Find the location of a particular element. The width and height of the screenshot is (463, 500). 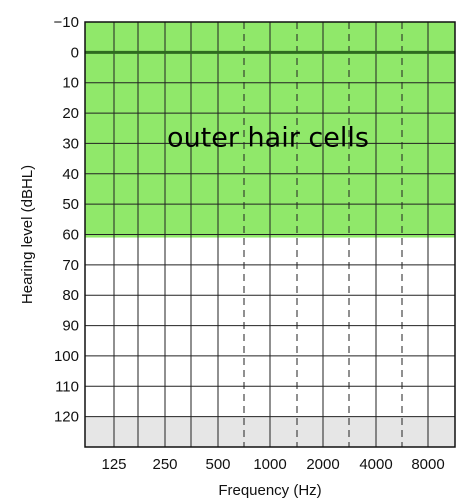

y-tick-label: 50 is located at coordinates (70, 204).